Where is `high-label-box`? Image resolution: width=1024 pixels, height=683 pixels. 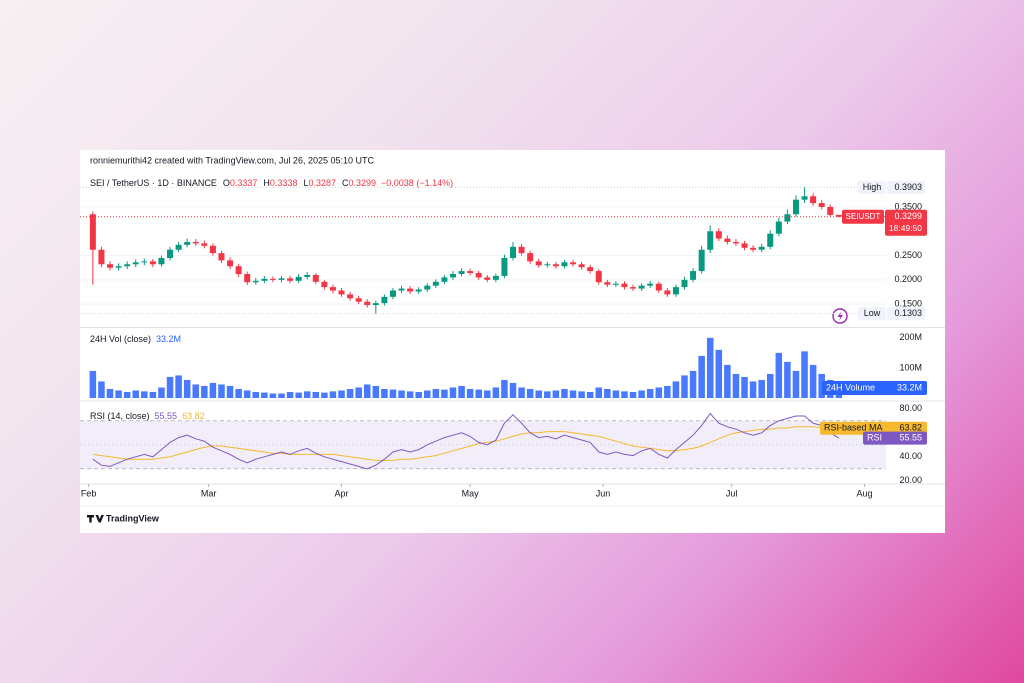 high-label-box is located at coordinates (872, 187).